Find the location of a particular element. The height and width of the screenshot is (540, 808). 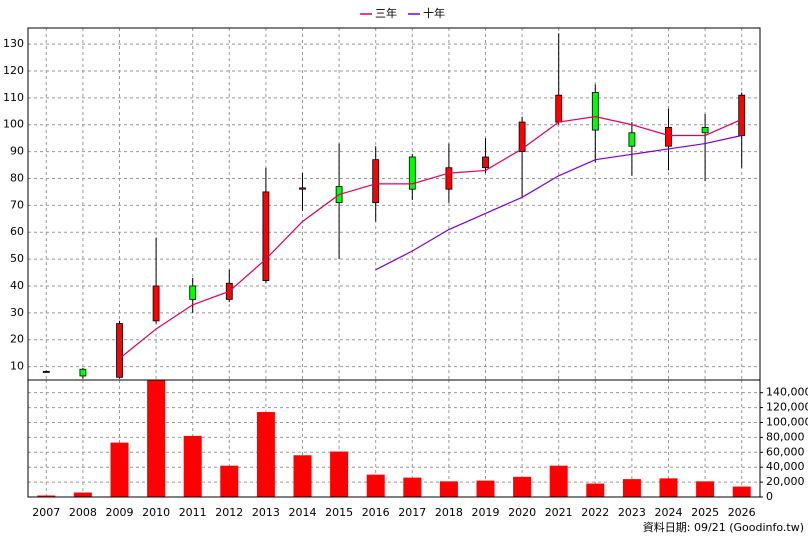

y2-tick-label: 60,000 is located at coordinates (785, 451).